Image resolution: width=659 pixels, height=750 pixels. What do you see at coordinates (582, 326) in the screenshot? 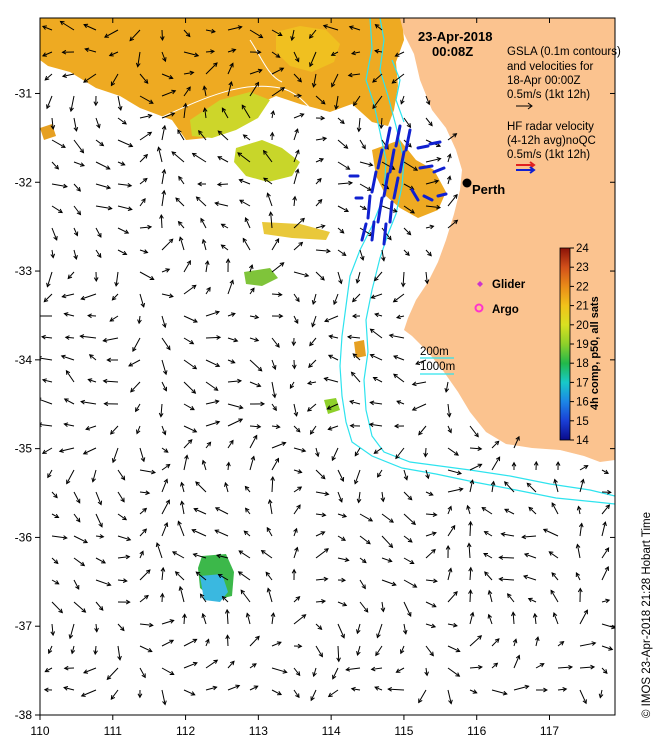
I see `colorbar-tick-label: 20` at bounding box center [582, 326].